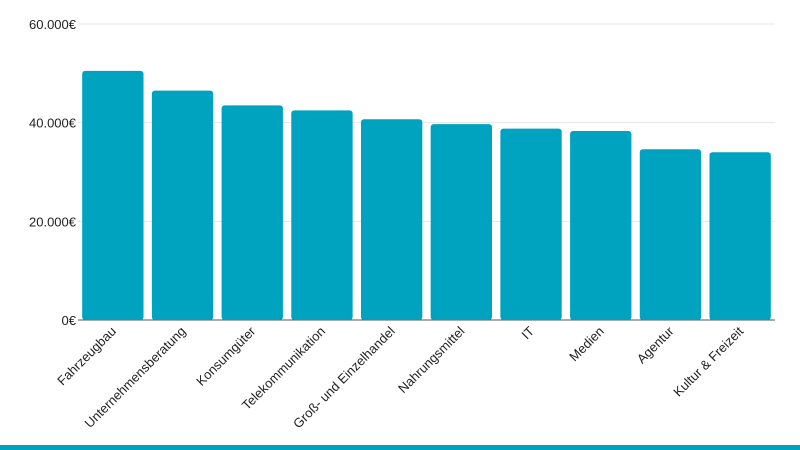  I want to click on x-tick-label: IT, so click(527, 332).